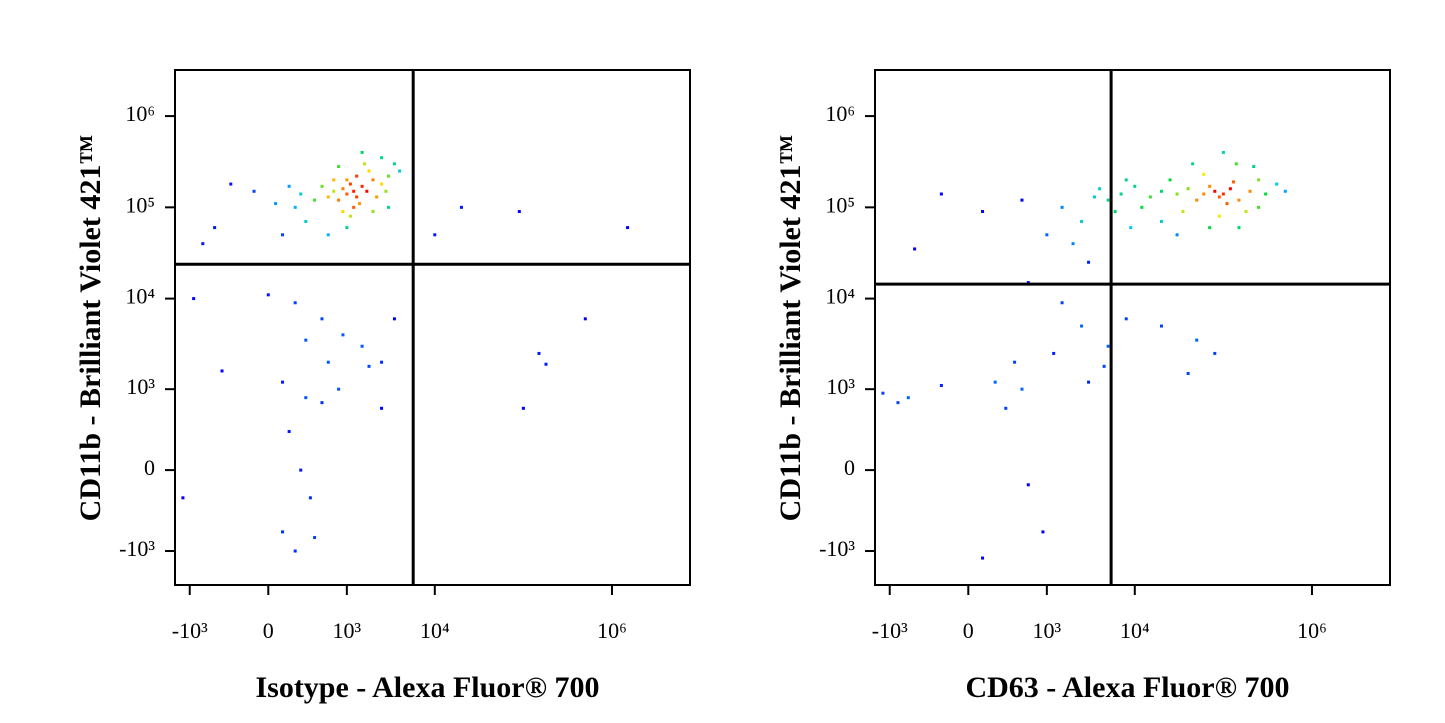  Describe the element at coordinates (140, 386) in the screenshot. I see `y-tick-label: 10³` at that location.